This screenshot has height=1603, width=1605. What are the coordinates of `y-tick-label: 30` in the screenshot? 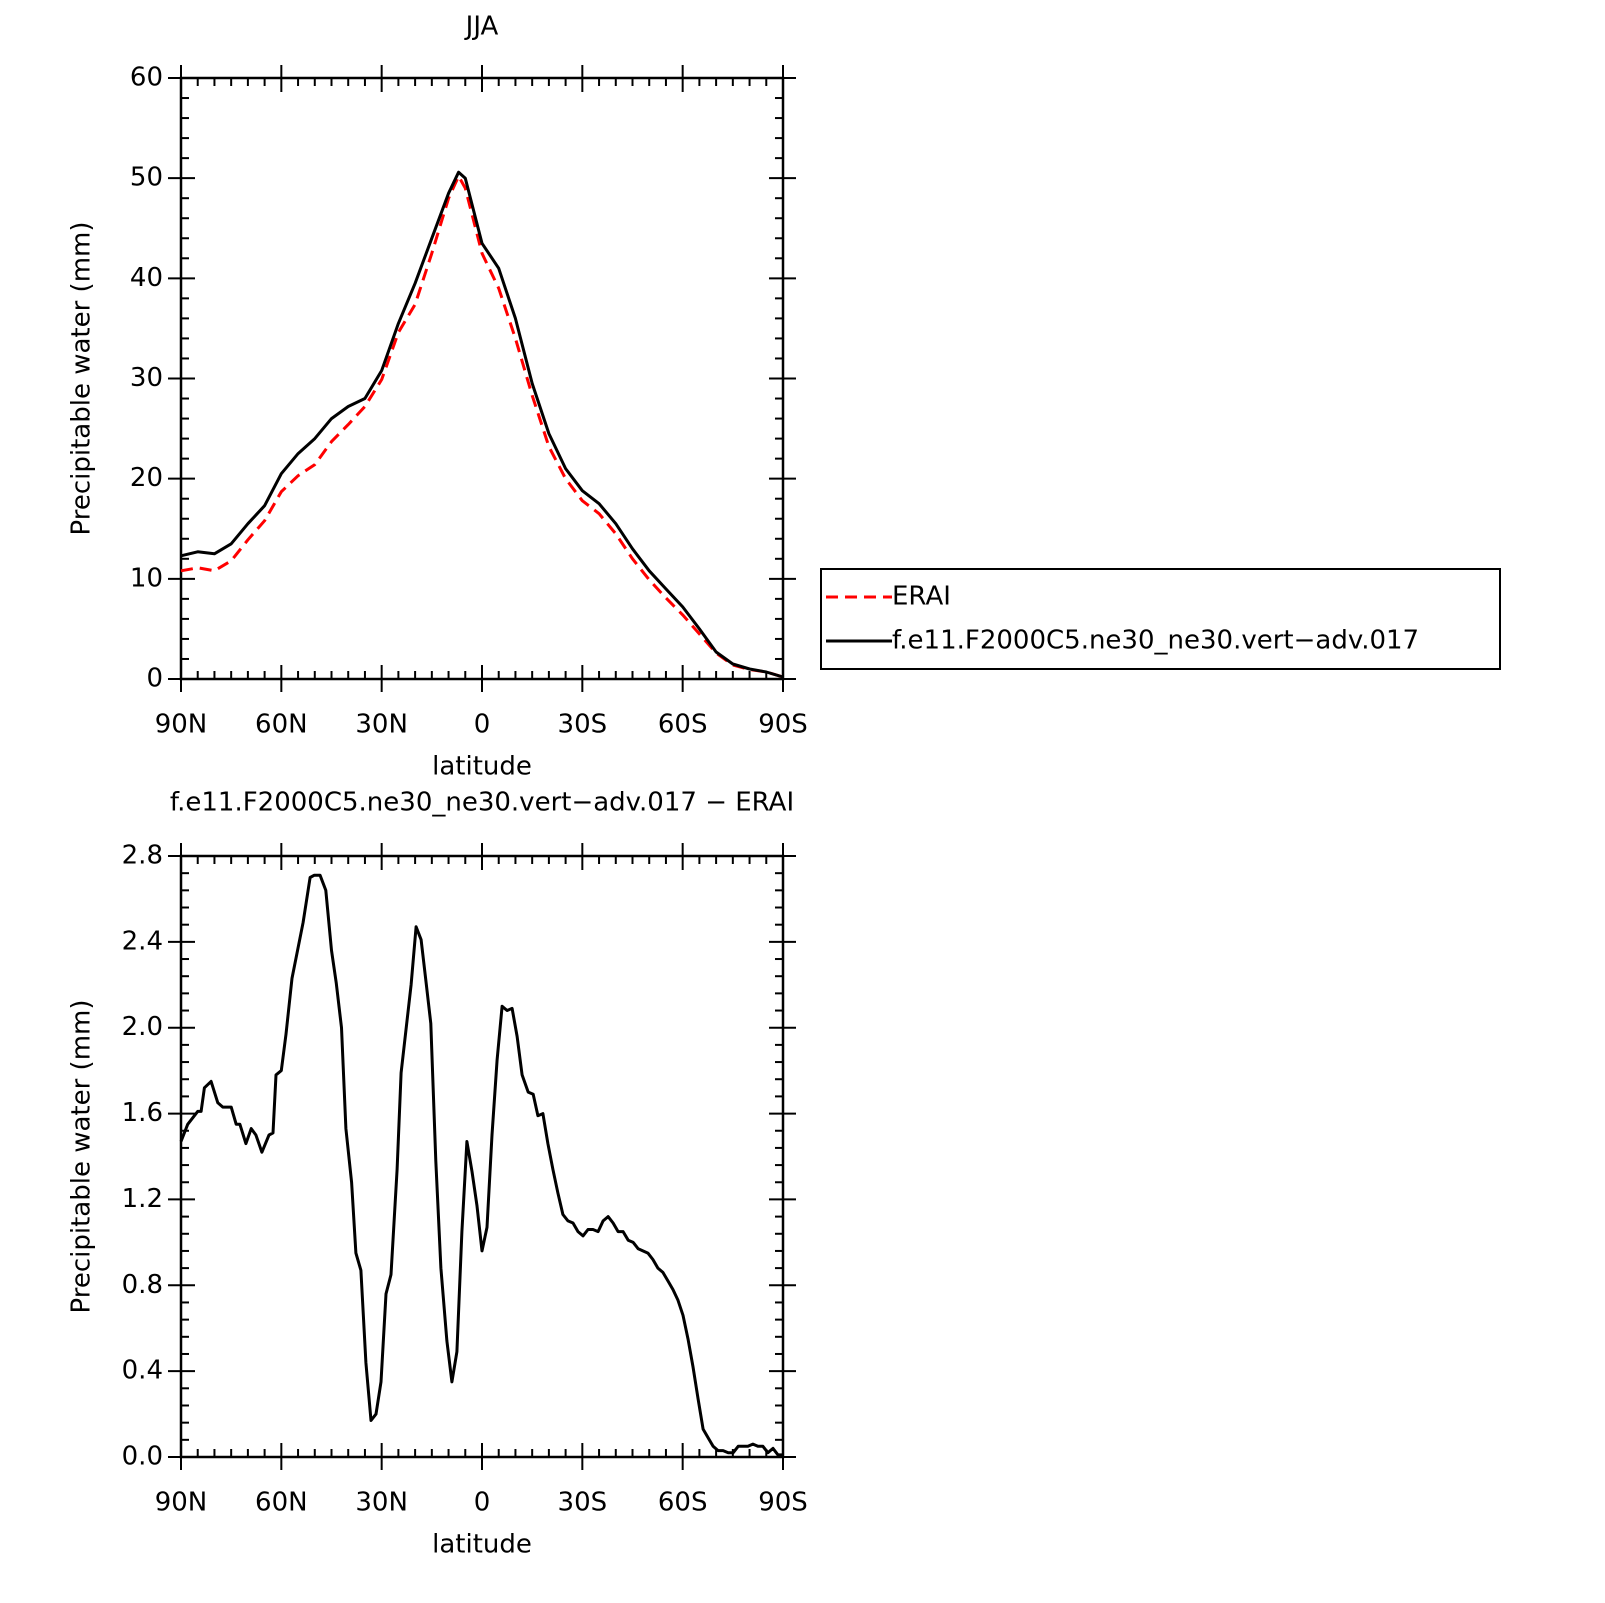 It's located at (146, 378).